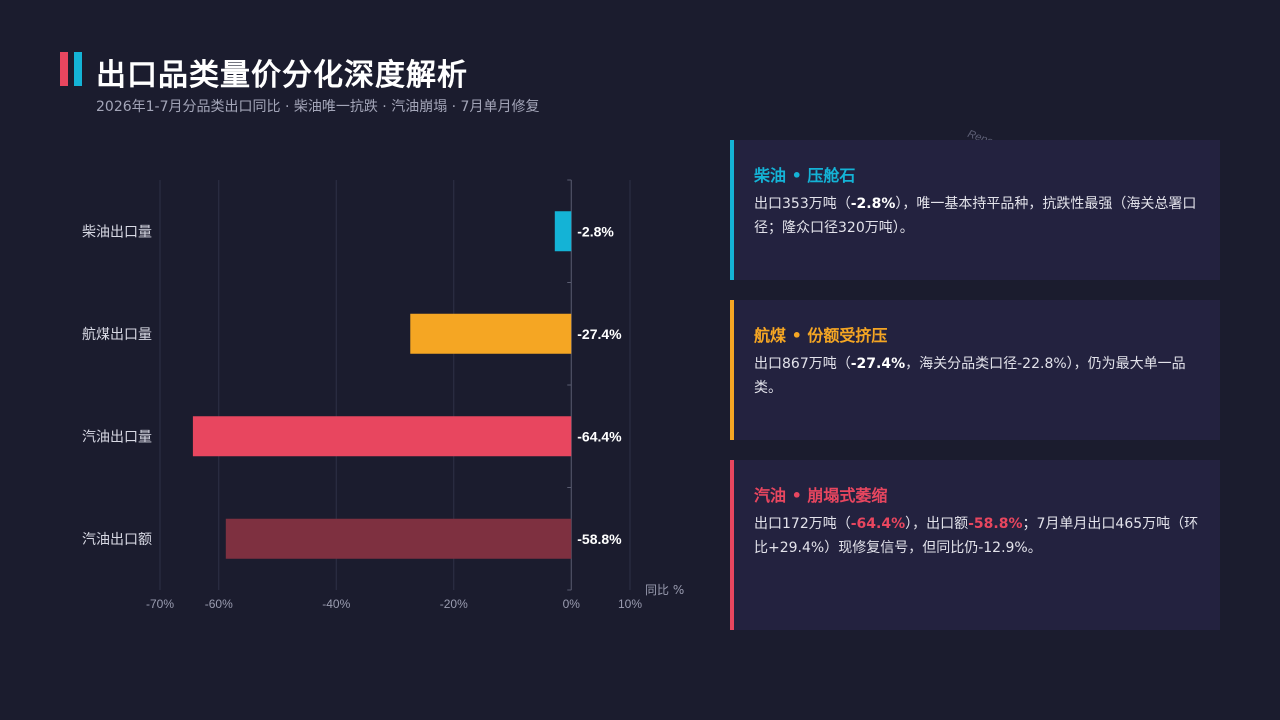  What do you see at coordinates (802, 204) in the screenshot?
I see `card-text: 出口353万吨（` at bounding box center [802, 204].